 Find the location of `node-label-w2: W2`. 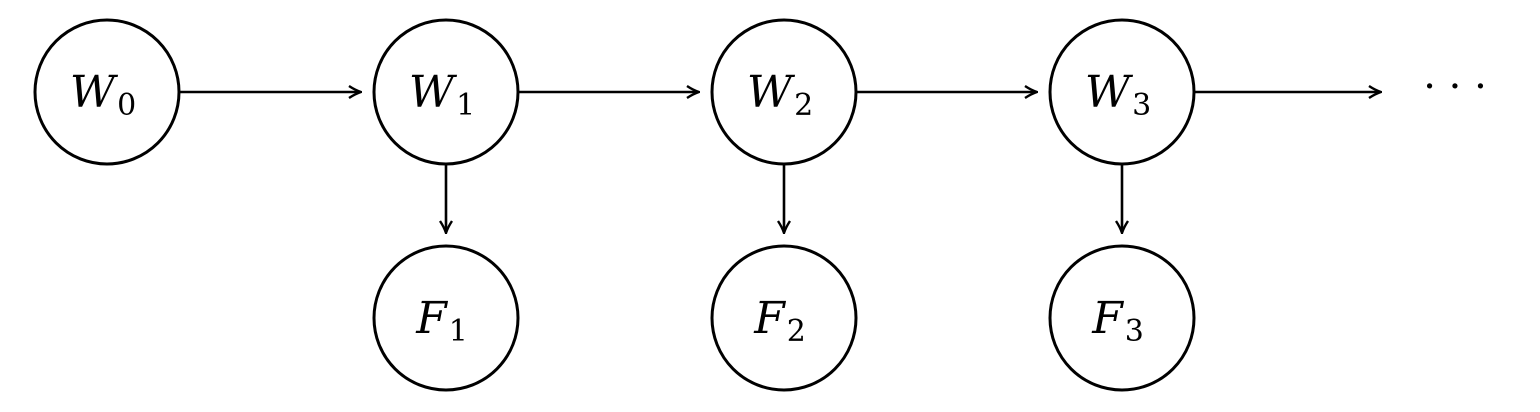

node-label-w2: W2 is located at coordinates (780, 95).